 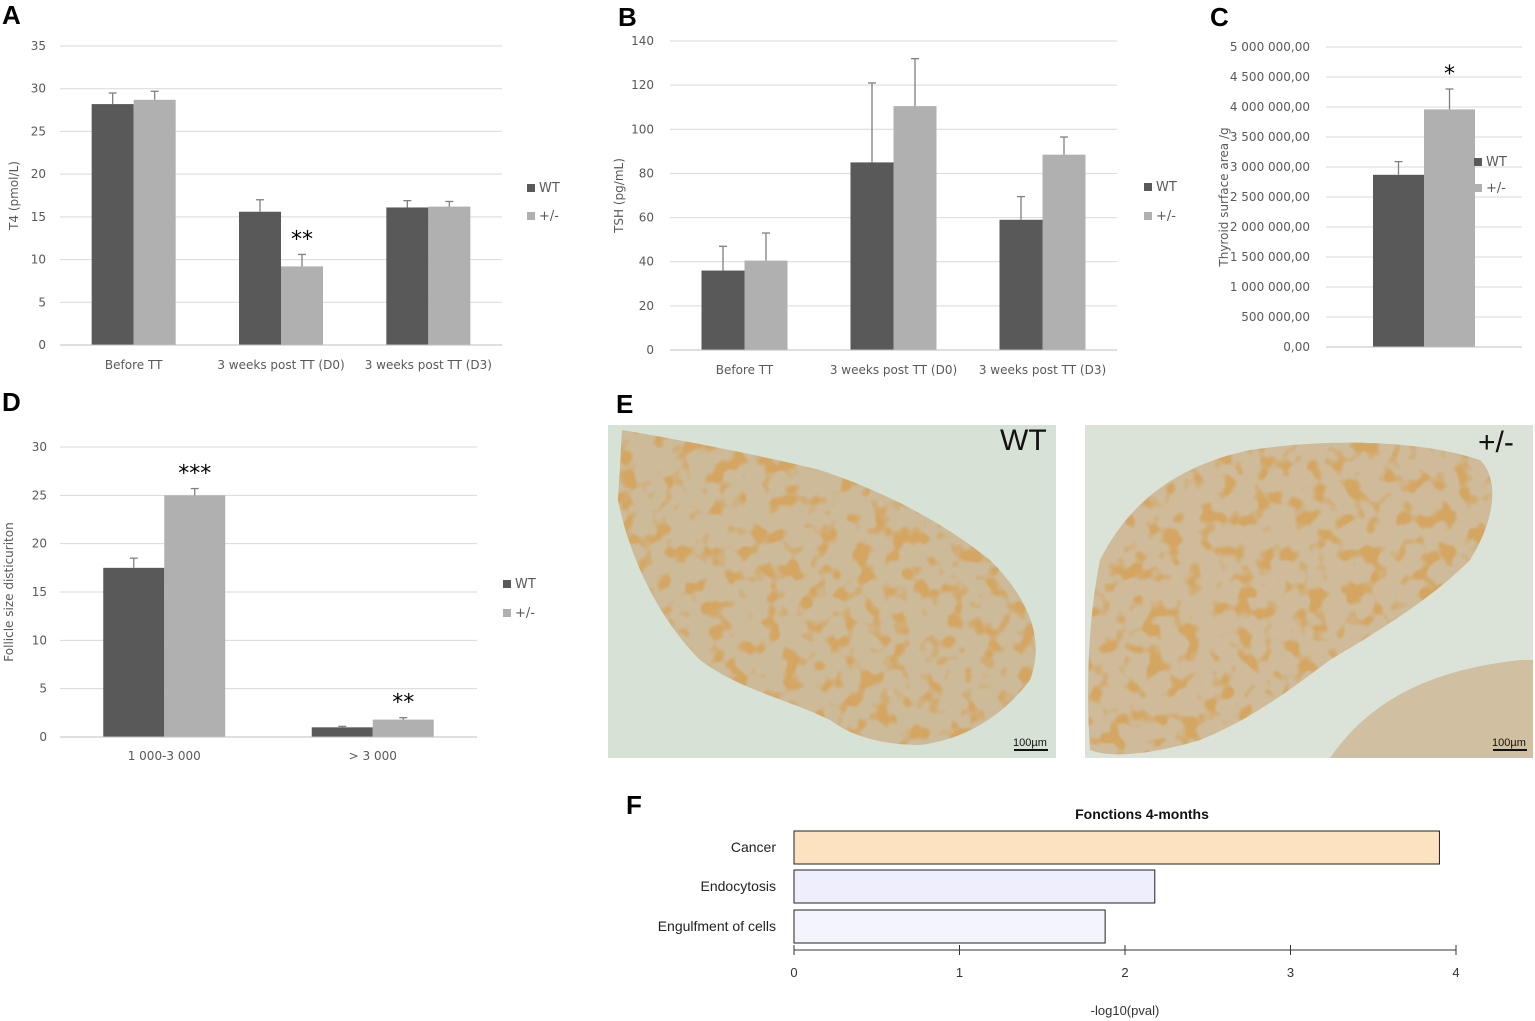 I want to click on x-category-label: Before TT, so click(x=745, y=370).